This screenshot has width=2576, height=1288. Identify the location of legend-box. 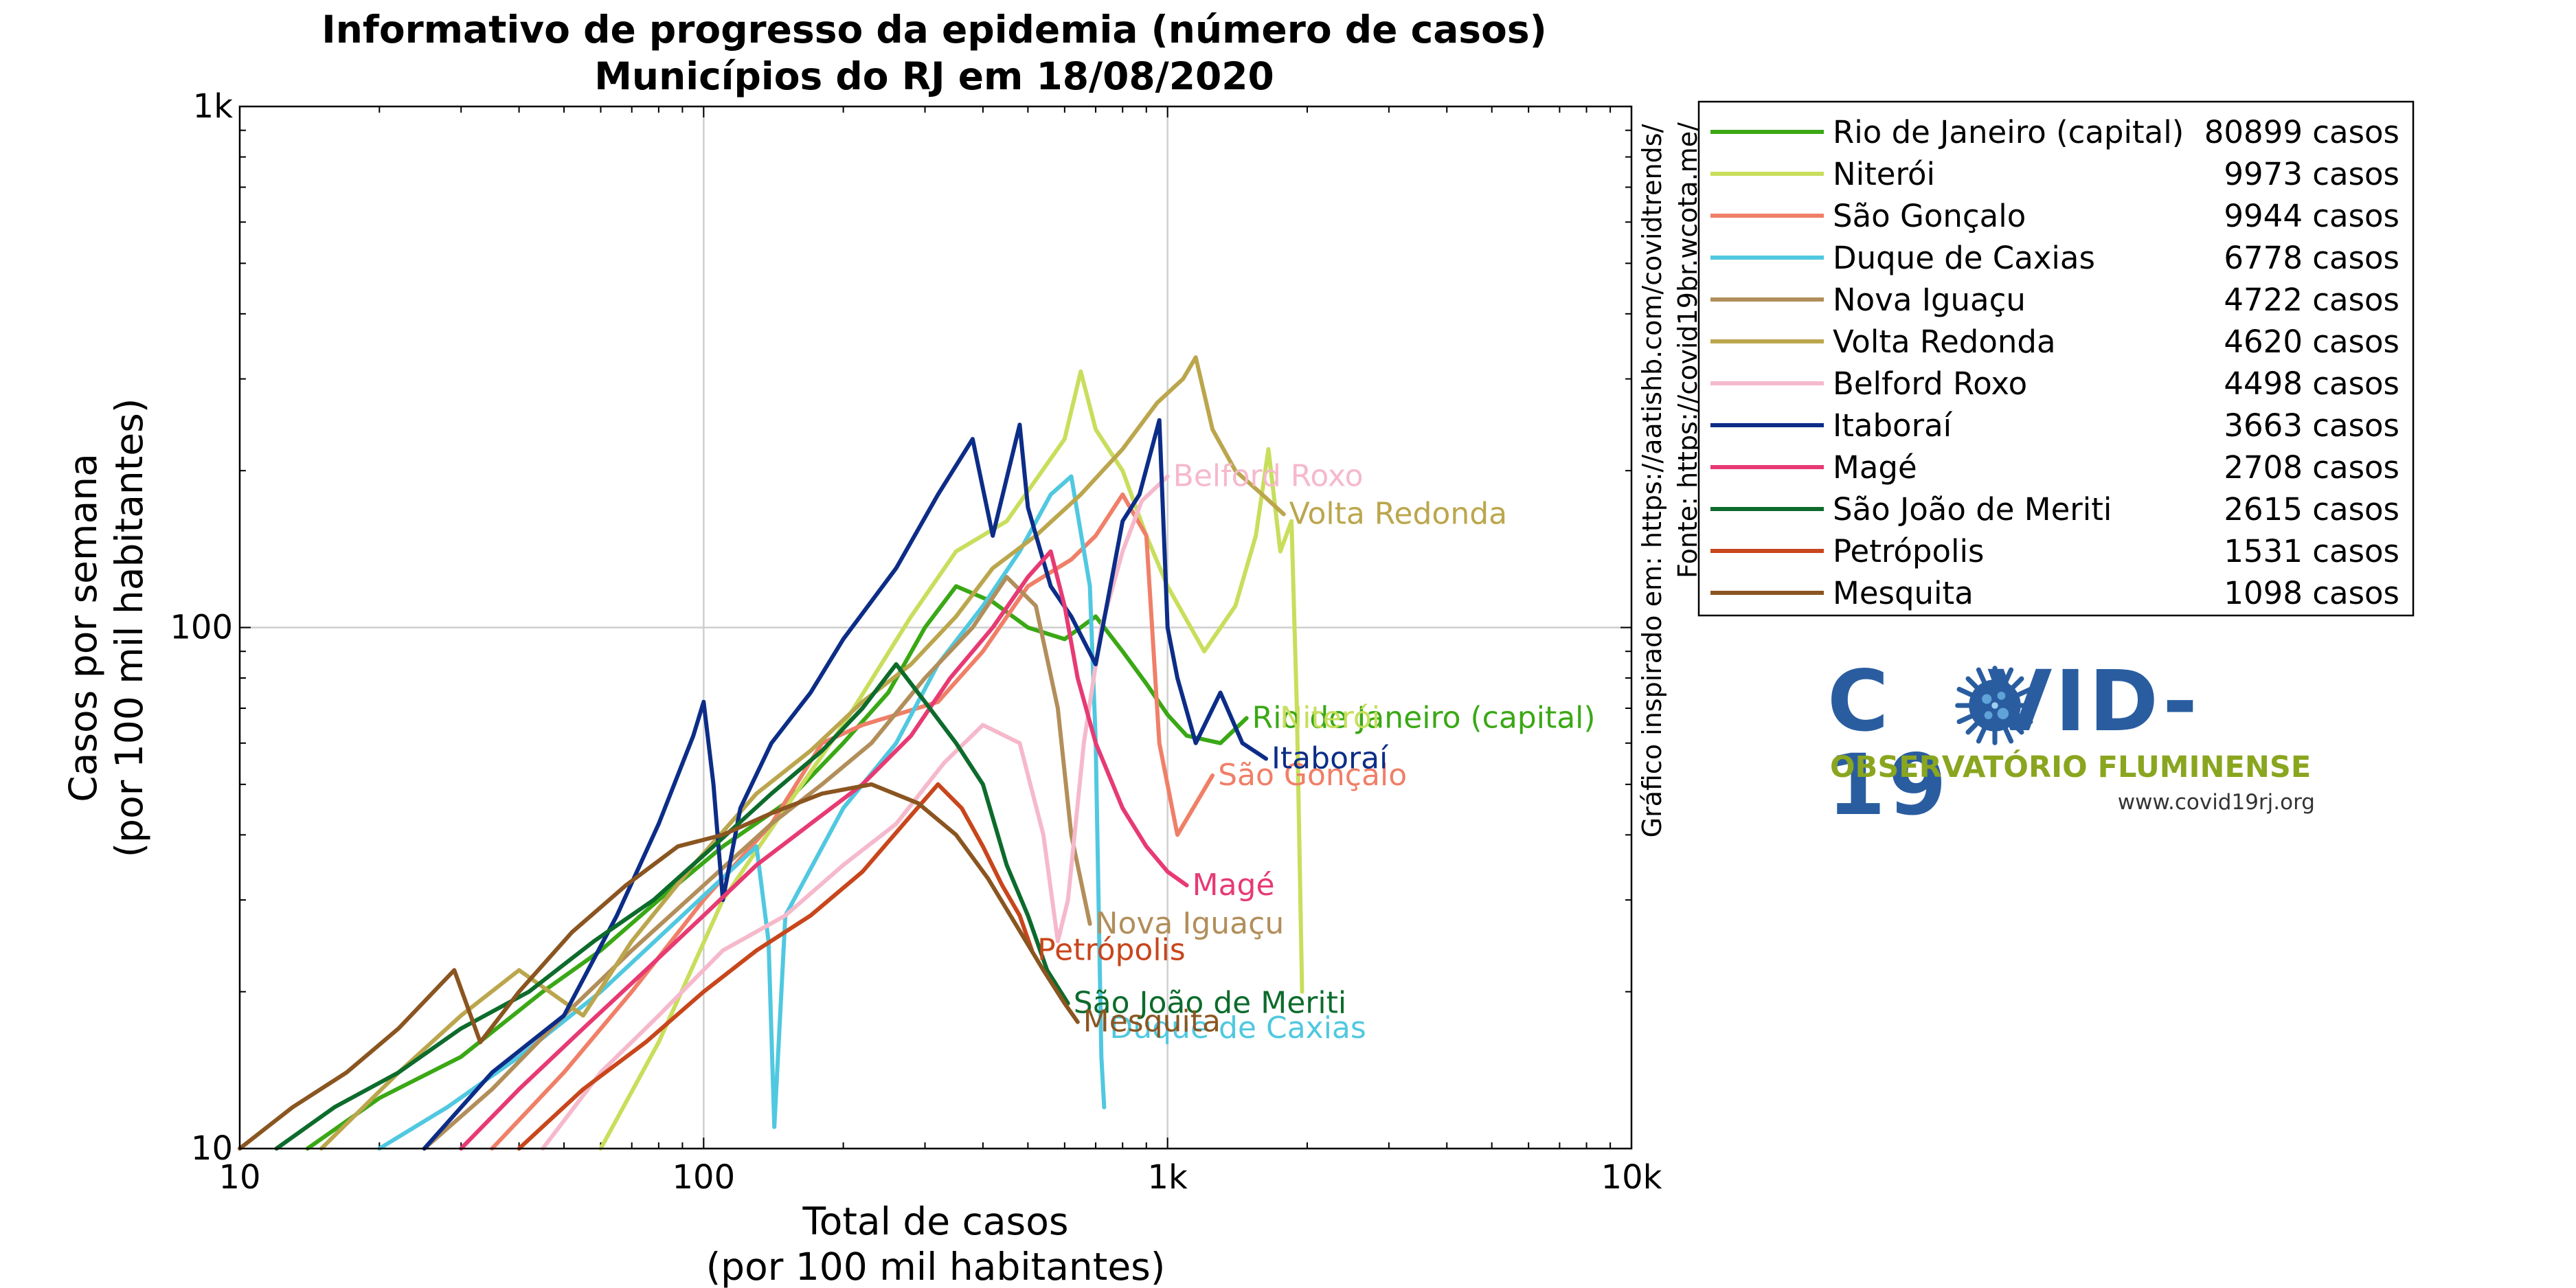
(2056, 358).